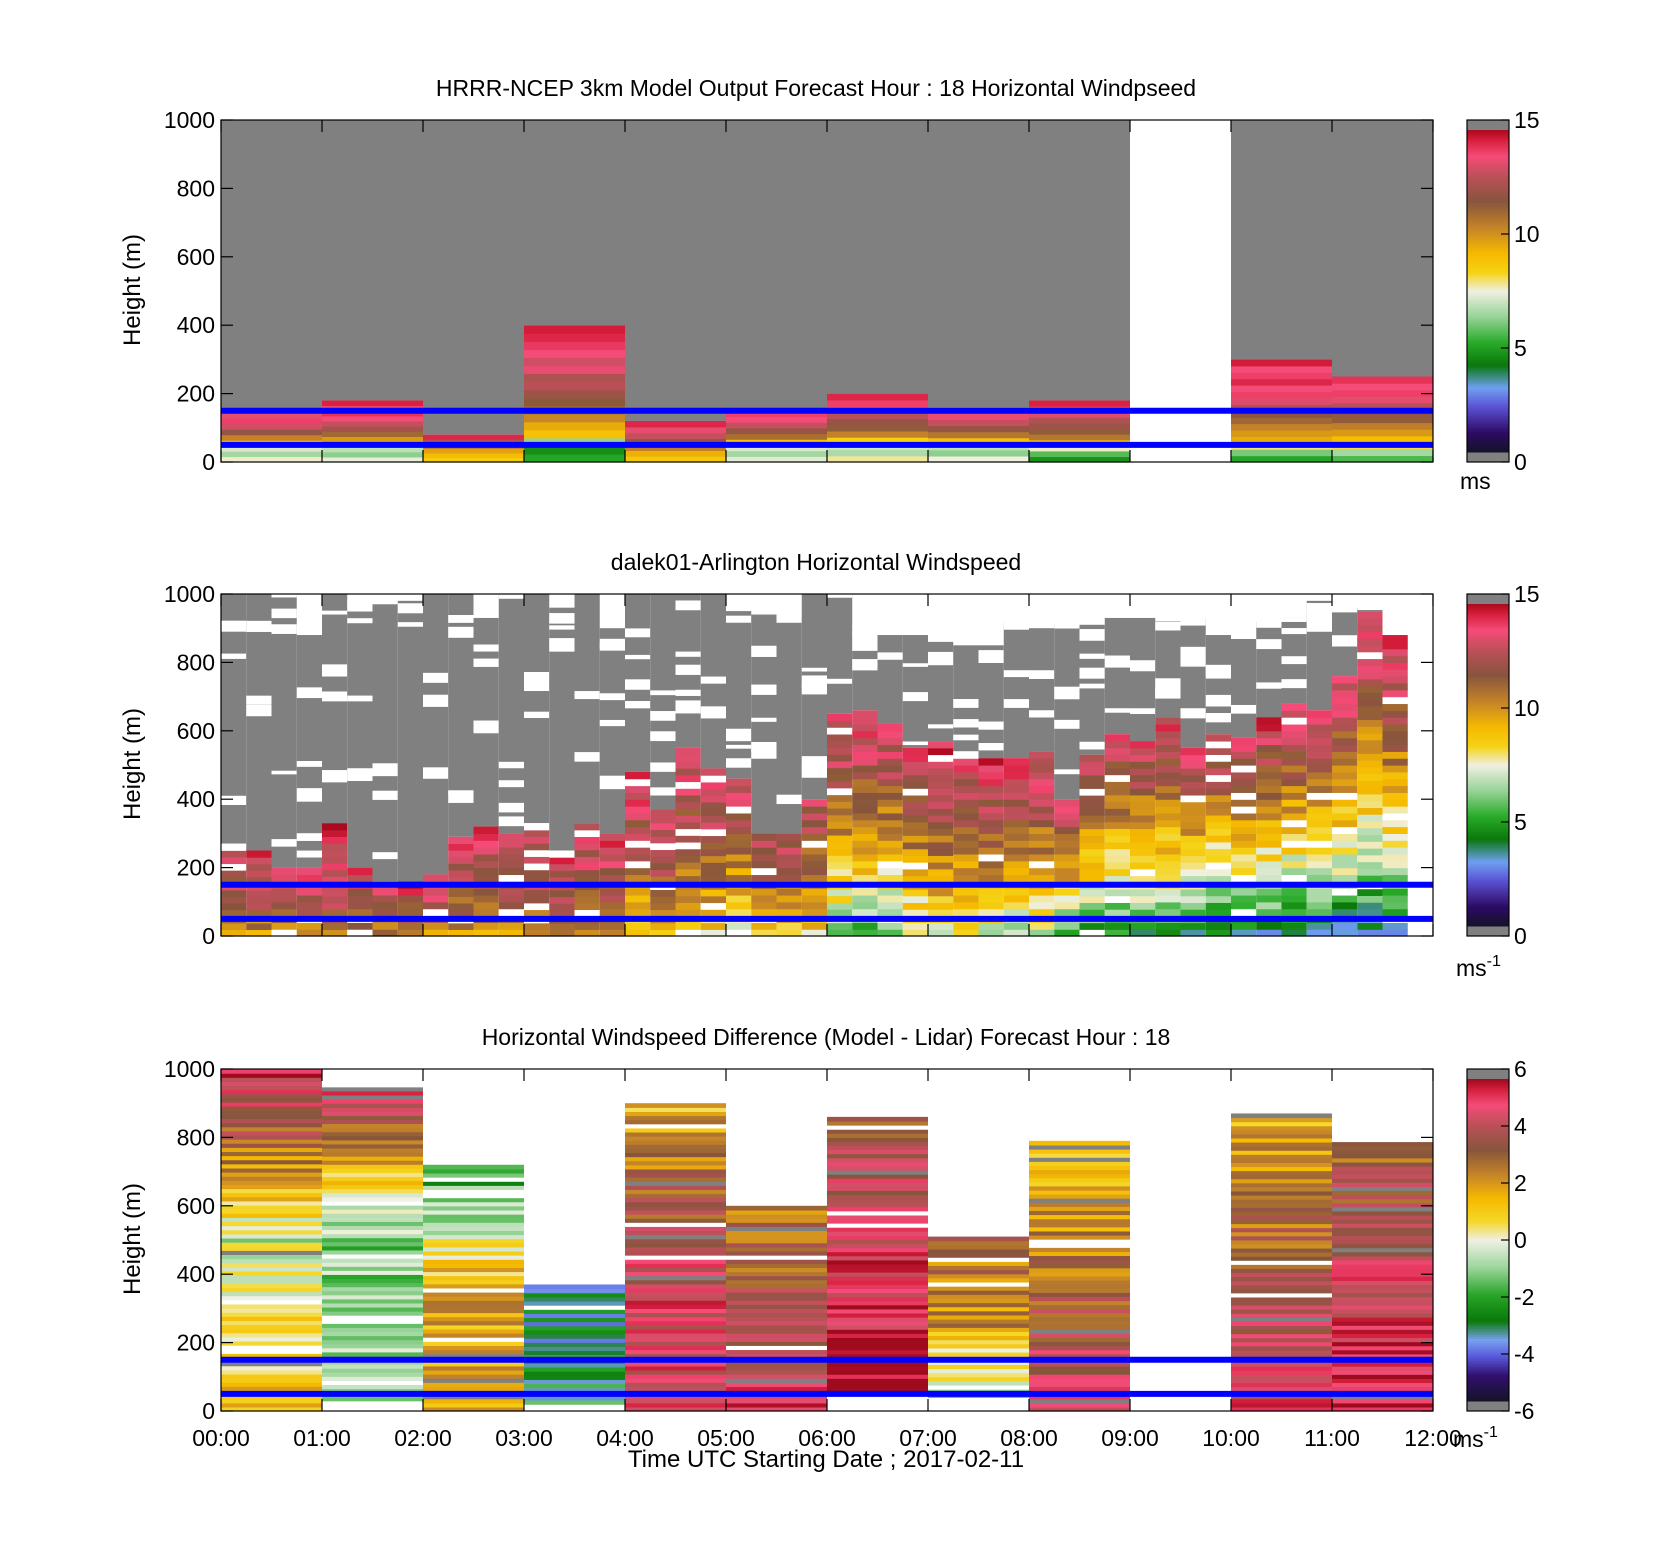 The height and width of the screenshot is (1561, 1680). What do you see at coordinates (423, 1438) in the screenshot?
I see `x-tick-label: 02:00` at bounding box center [423, 1438].